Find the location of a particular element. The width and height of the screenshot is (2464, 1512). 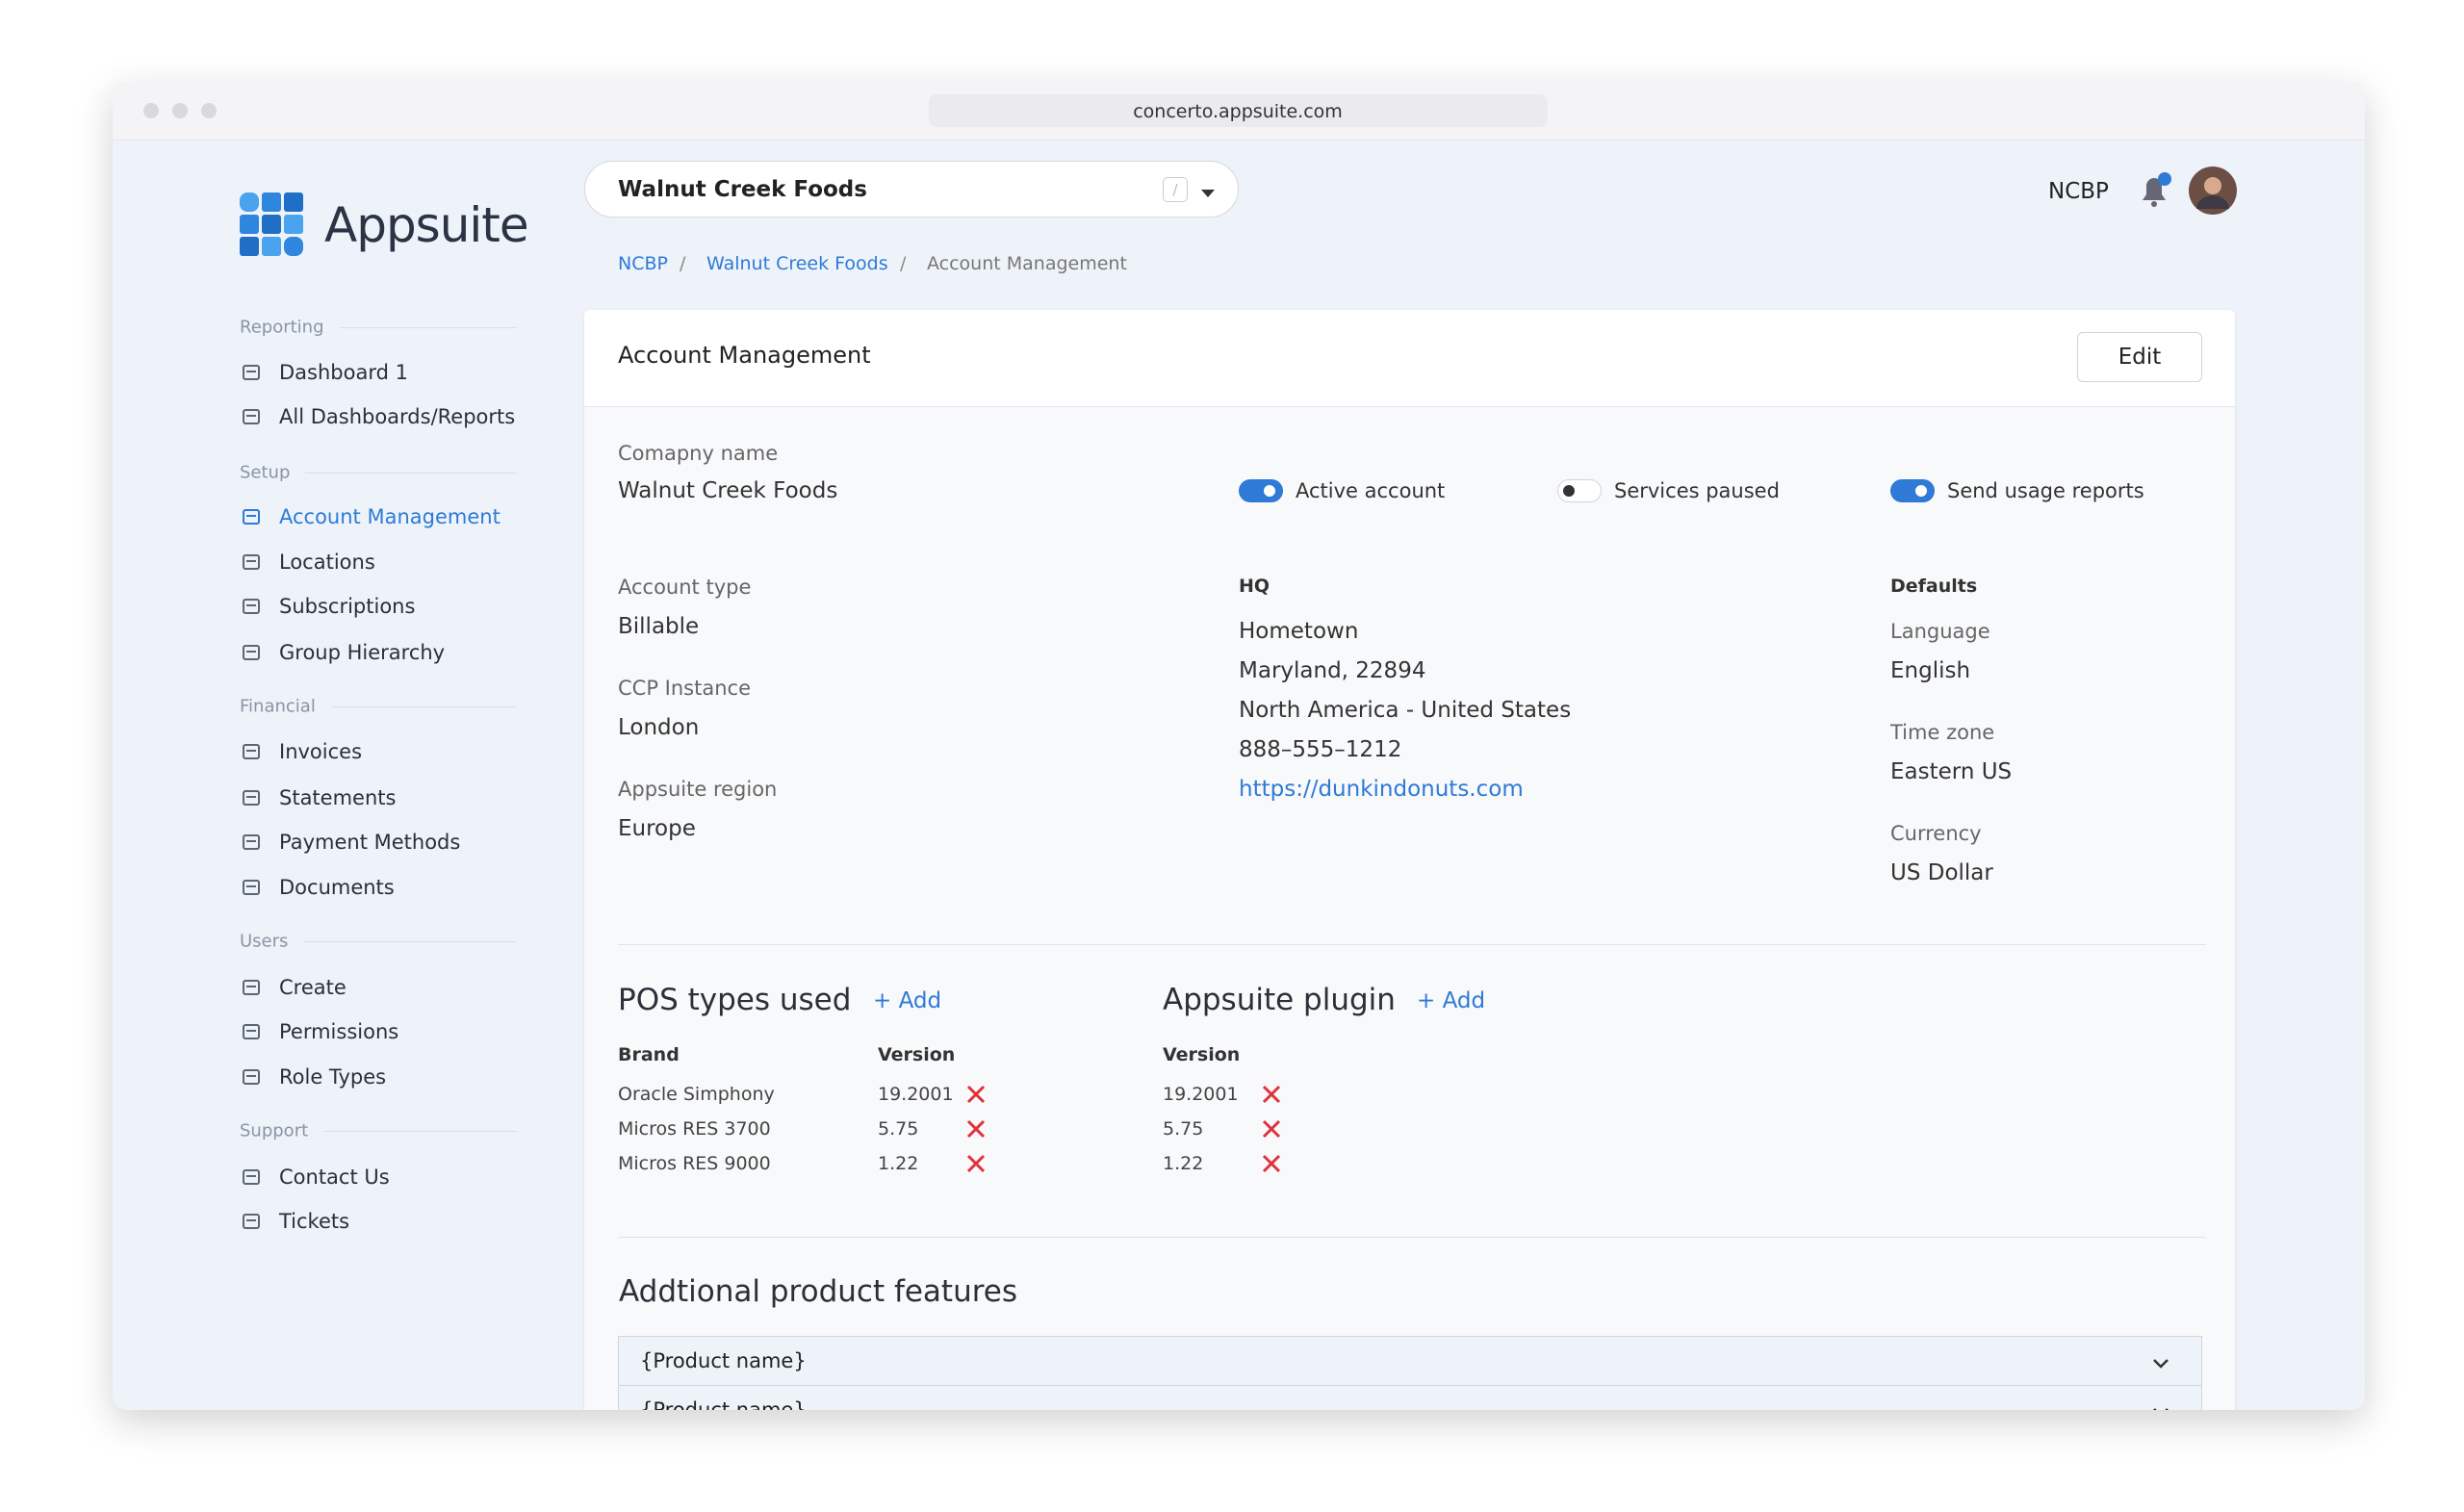

logo-icon is located at coordinates (272, 225).